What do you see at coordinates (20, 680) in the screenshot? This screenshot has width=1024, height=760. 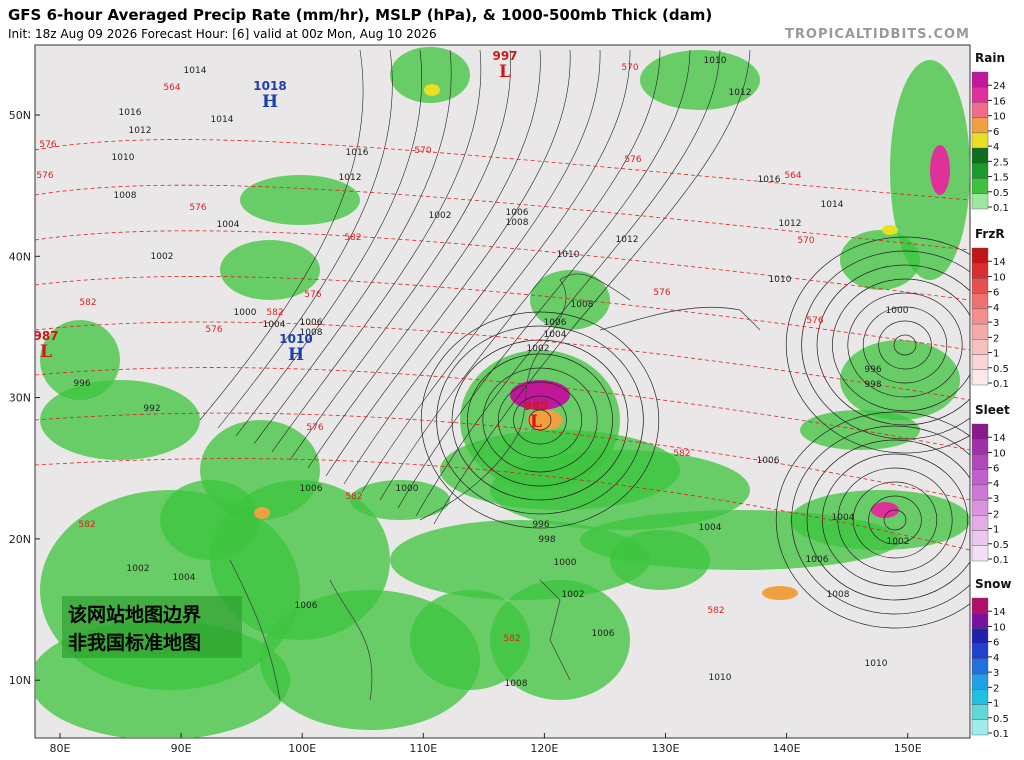 I see `lat-label: 10N` at bounding box center [20, 680].